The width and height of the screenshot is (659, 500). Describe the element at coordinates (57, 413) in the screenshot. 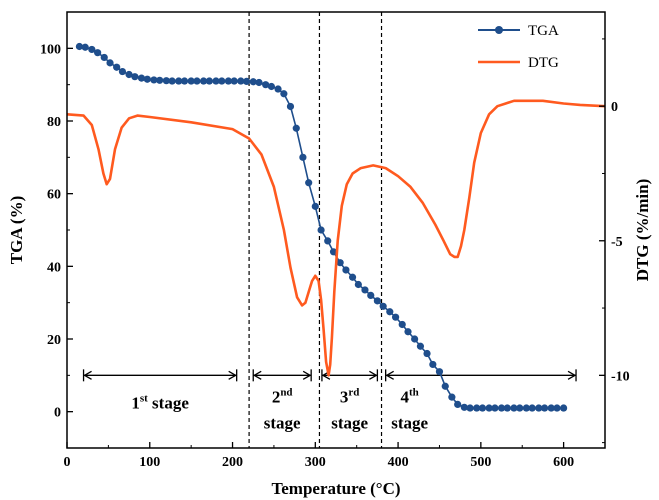

I see `y-left-tick-label: 0` at that location.